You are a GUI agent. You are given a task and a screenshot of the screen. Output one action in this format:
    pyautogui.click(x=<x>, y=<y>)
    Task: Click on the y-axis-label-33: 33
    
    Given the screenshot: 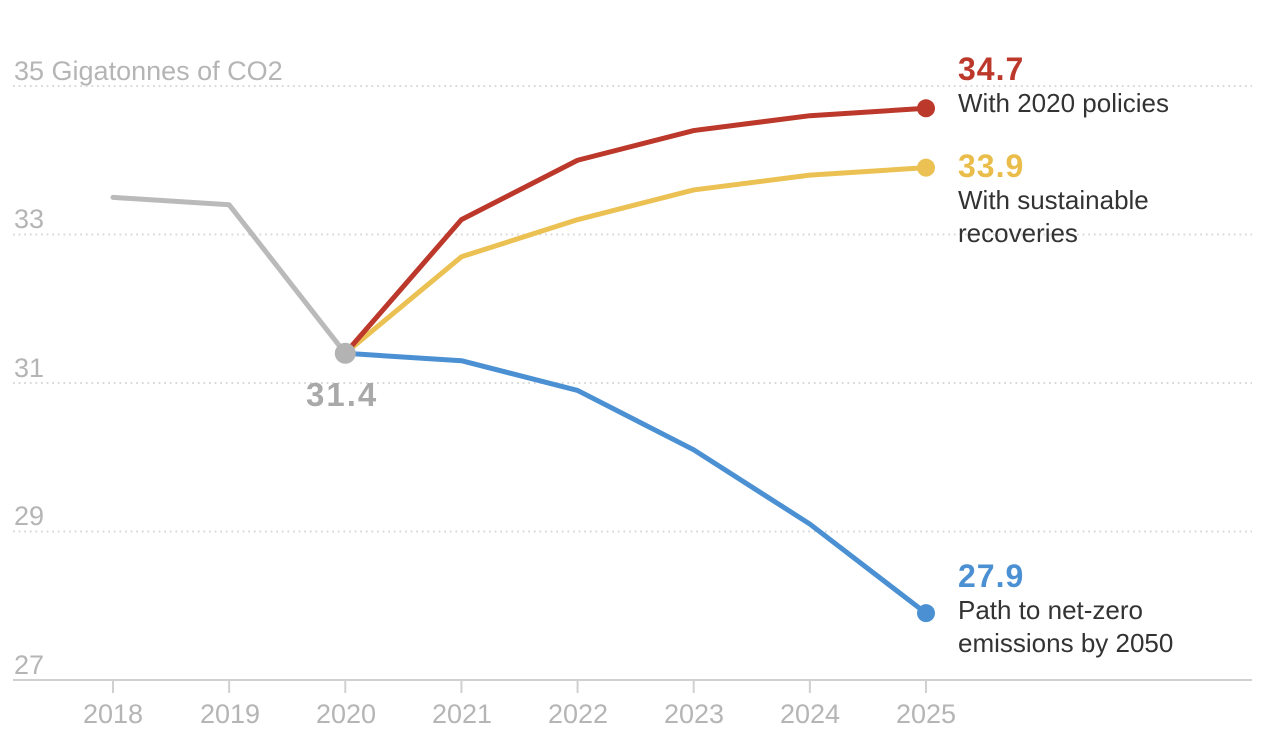 What is the action you would take?
    pyautogui.click(x=29, y=219)
    